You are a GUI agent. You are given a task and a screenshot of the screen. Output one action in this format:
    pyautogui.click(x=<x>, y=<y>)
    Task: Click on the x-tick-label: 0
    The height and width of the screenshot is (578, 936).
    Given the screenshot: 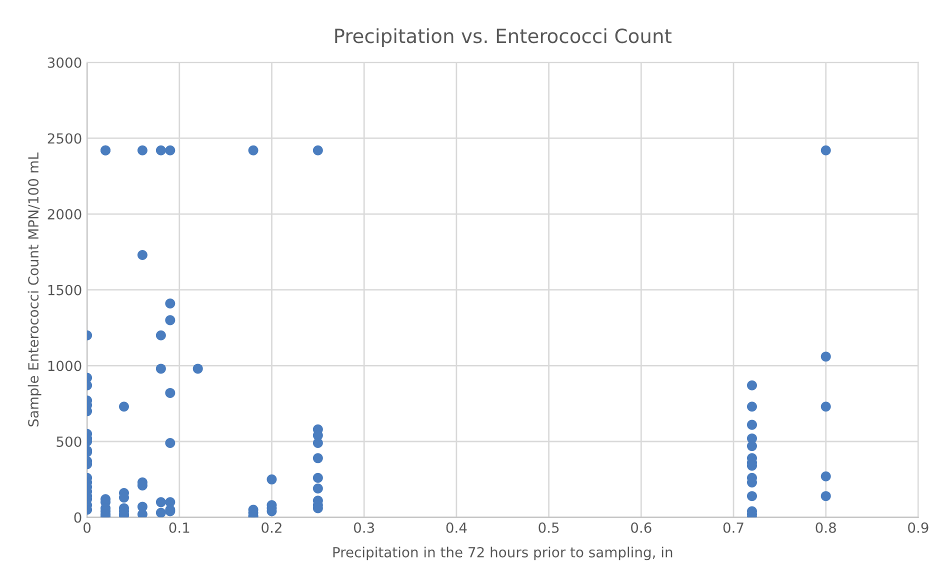 What is the action you would take?
    pyautogui.click(x=87, y=527)
    